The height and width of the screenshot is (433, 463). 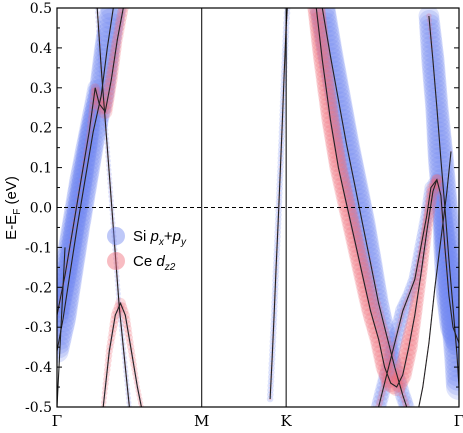 What do you see at coordinates (41, 169) in the screenshot?
I see `y-tick-label: 0.1` at bounding box center [41, 169].